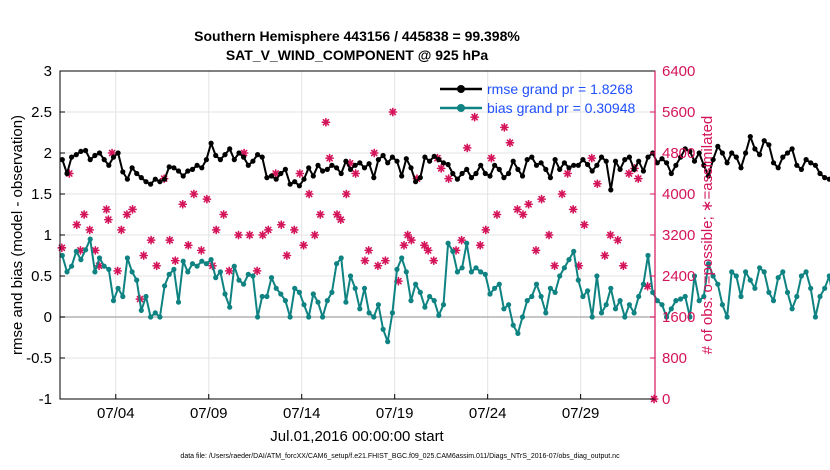 Image resolution: width=830 pixels, height=470 pixels. Describe the element at coordinates (461, 89) in the screenshot. I see `legend-swatch-marker` at that location.